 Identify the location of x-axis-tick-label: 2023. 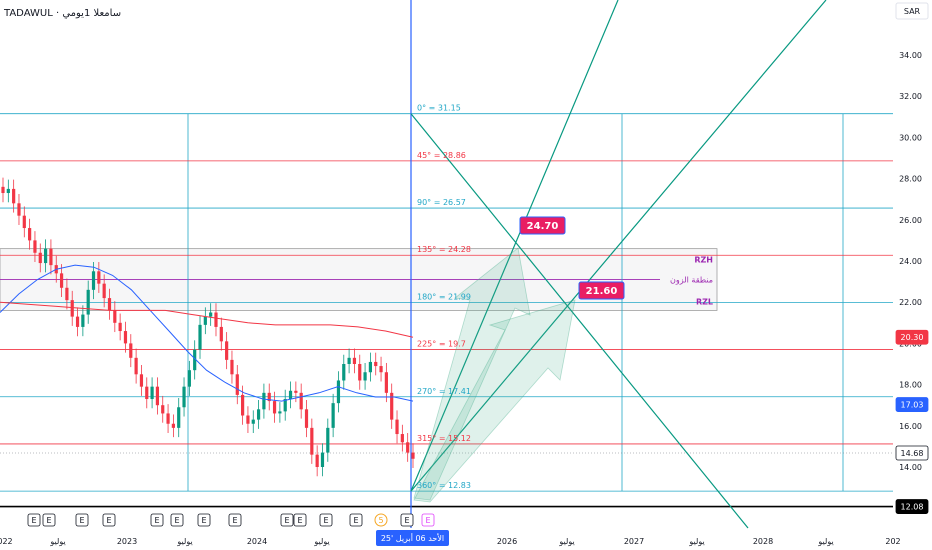
(127, 541).